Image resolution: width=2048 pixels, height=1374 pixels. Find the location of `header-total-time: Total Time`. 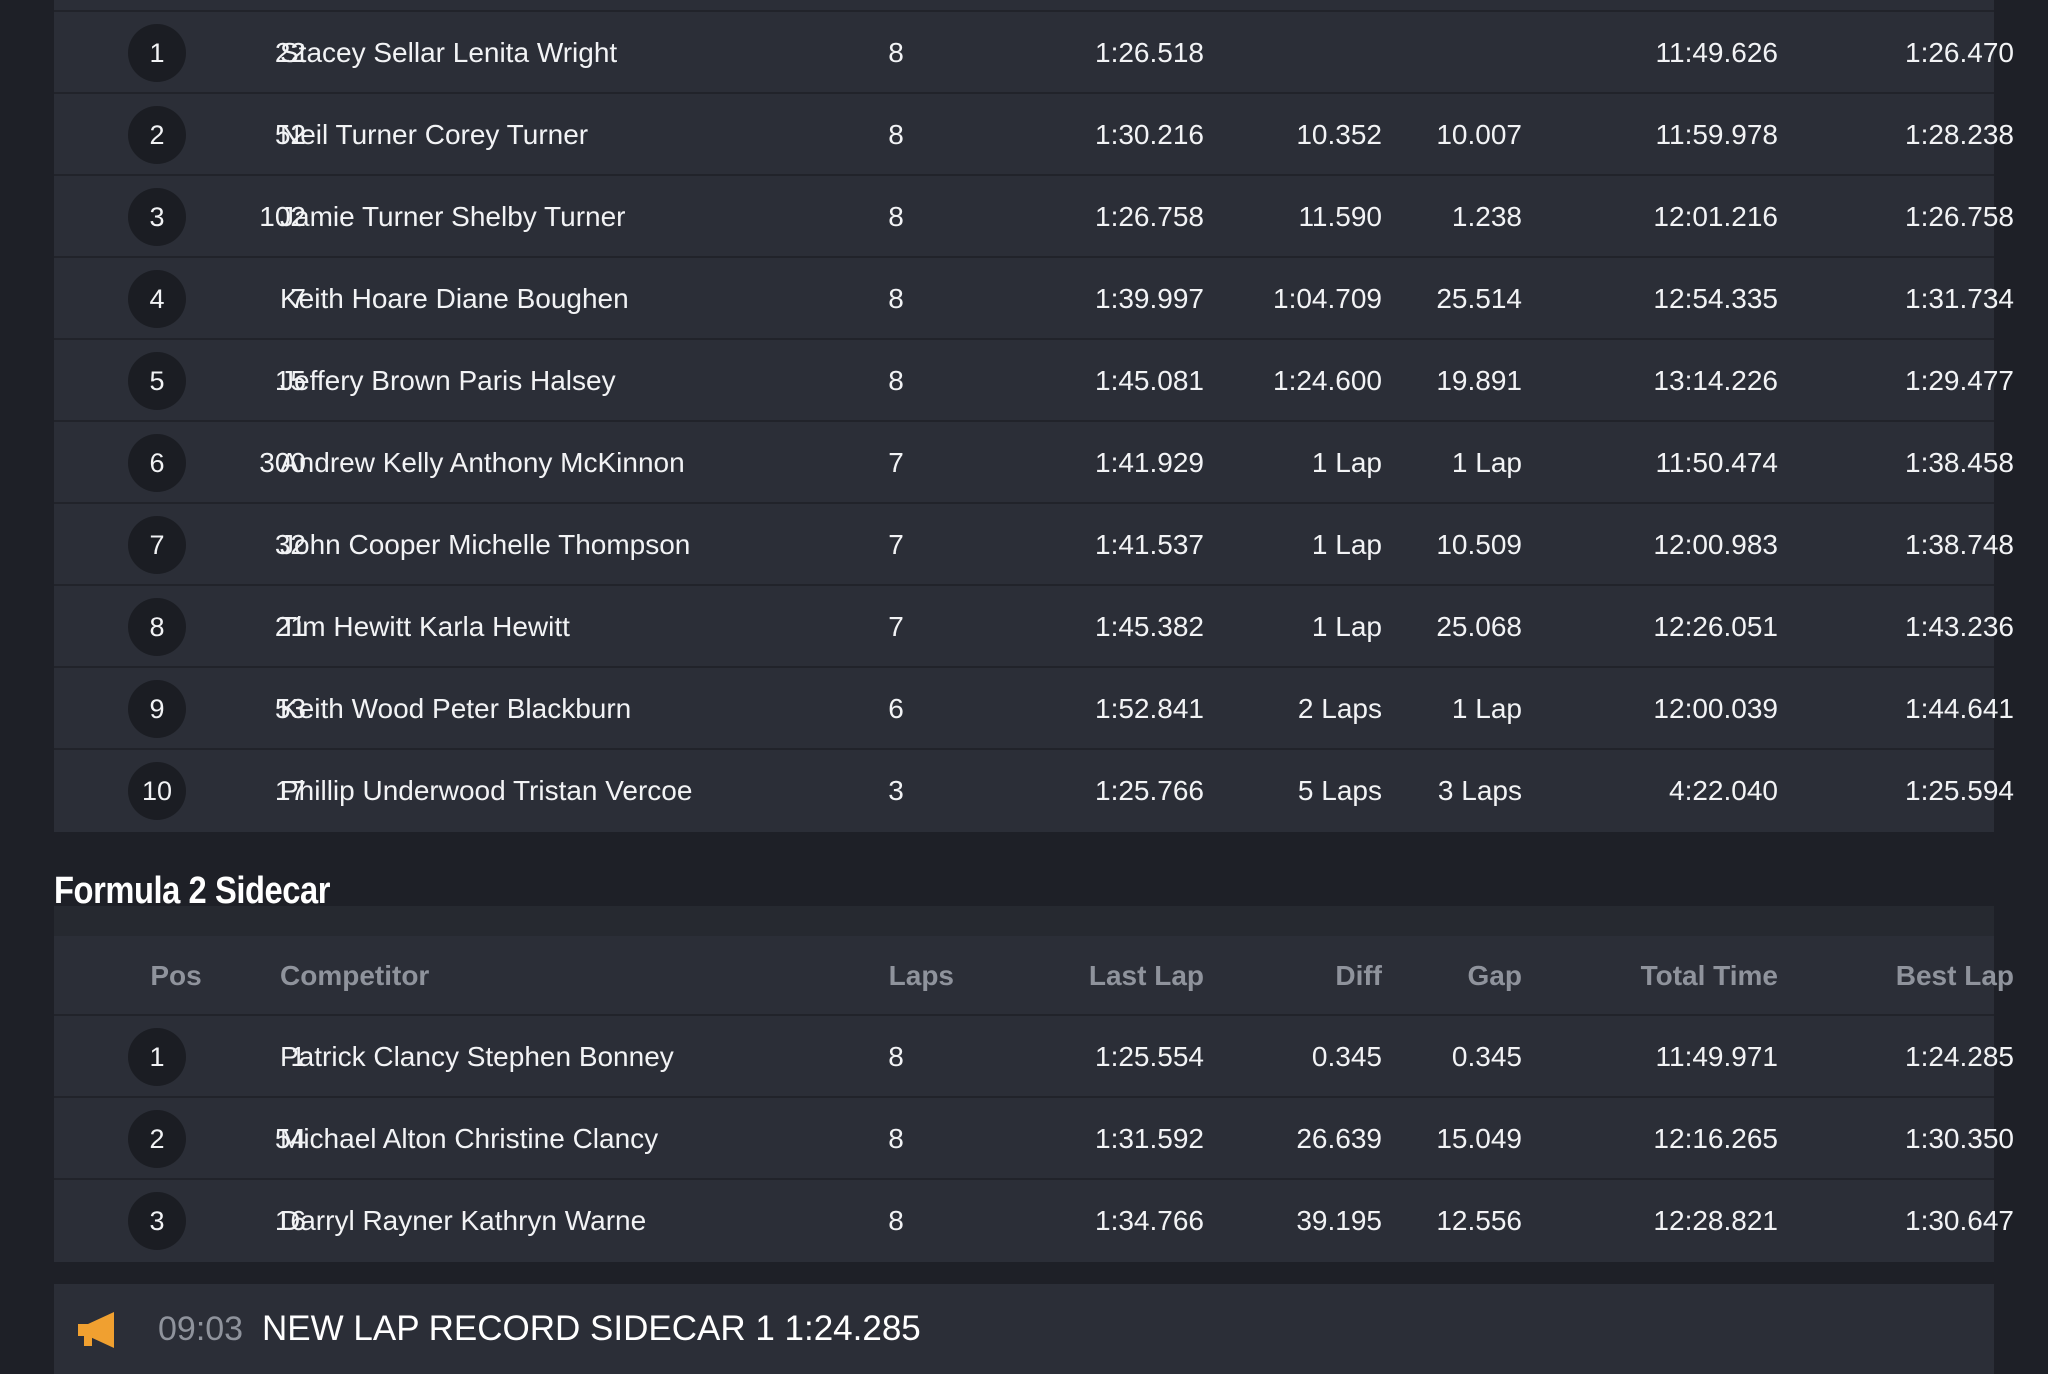

header-total-time: Total Time is located at coordinates (1709, 975).